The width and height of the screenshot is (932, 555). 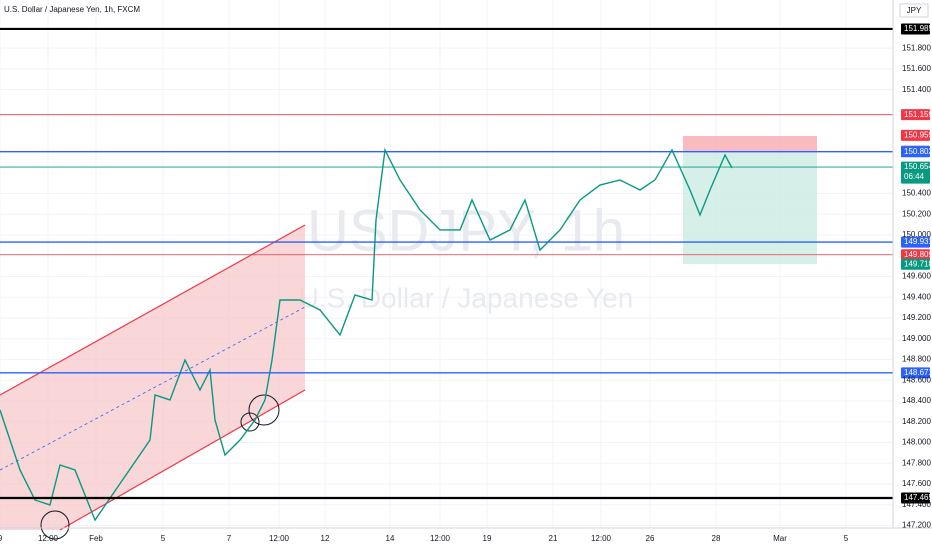 What do you see at coordinates (72, 9) in the screenshot?
I see `chart-title: U.S. Dollar / Japanese Yen, 1h, FXCM` at bounding box center [72, 9].